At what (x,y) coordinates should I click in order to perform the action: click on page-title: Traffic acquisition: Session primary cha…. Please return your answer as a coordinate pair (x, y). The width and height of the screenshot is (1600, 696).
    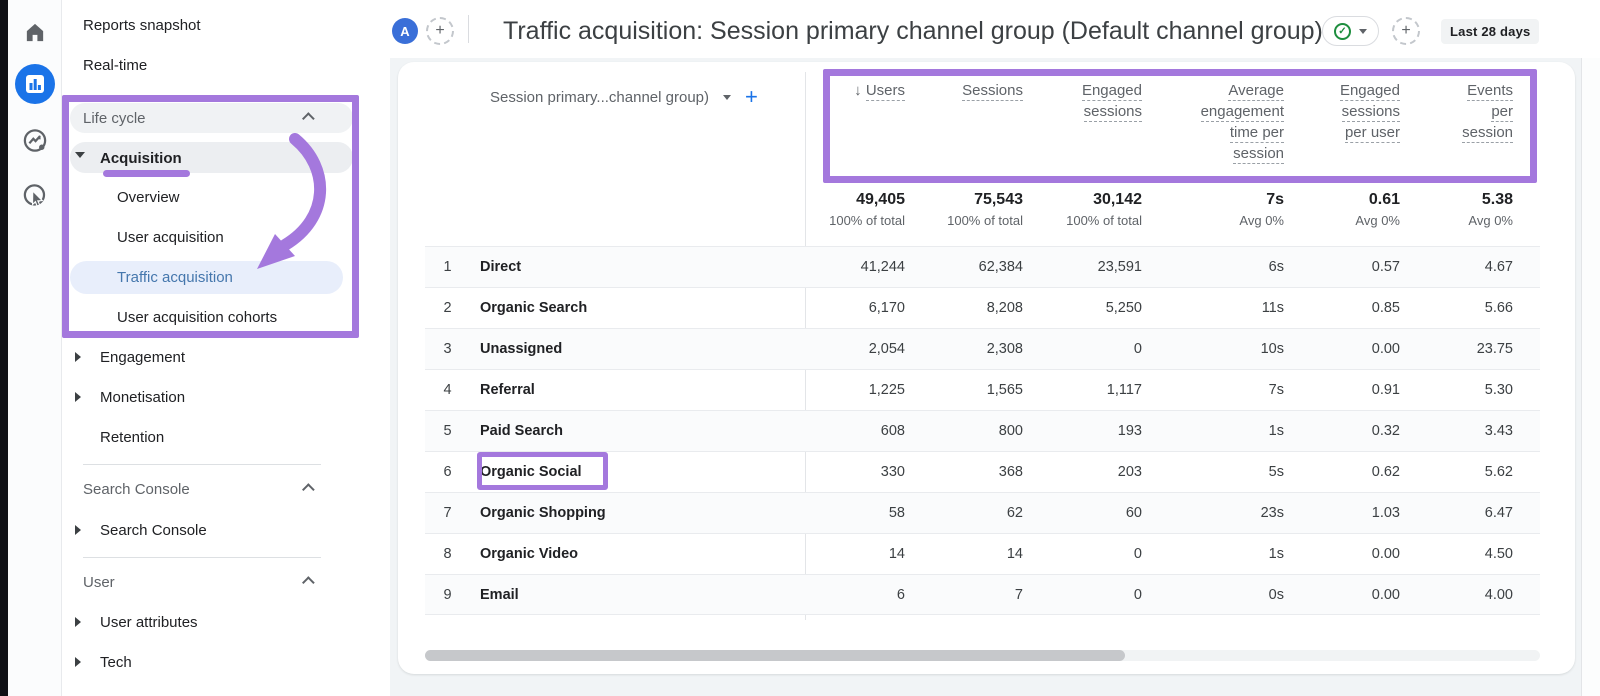
    Looking at the image, I should click on (913, 31).